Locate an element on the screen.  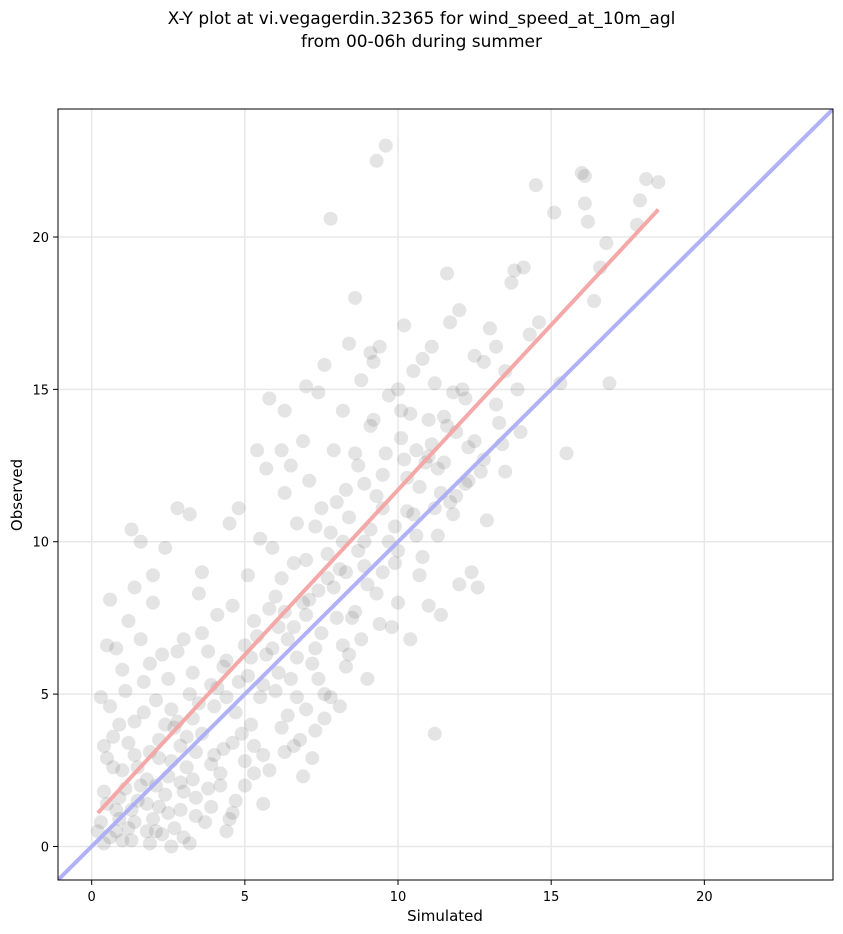
y-tick-label: 5 is located at coordinates (45, 695).